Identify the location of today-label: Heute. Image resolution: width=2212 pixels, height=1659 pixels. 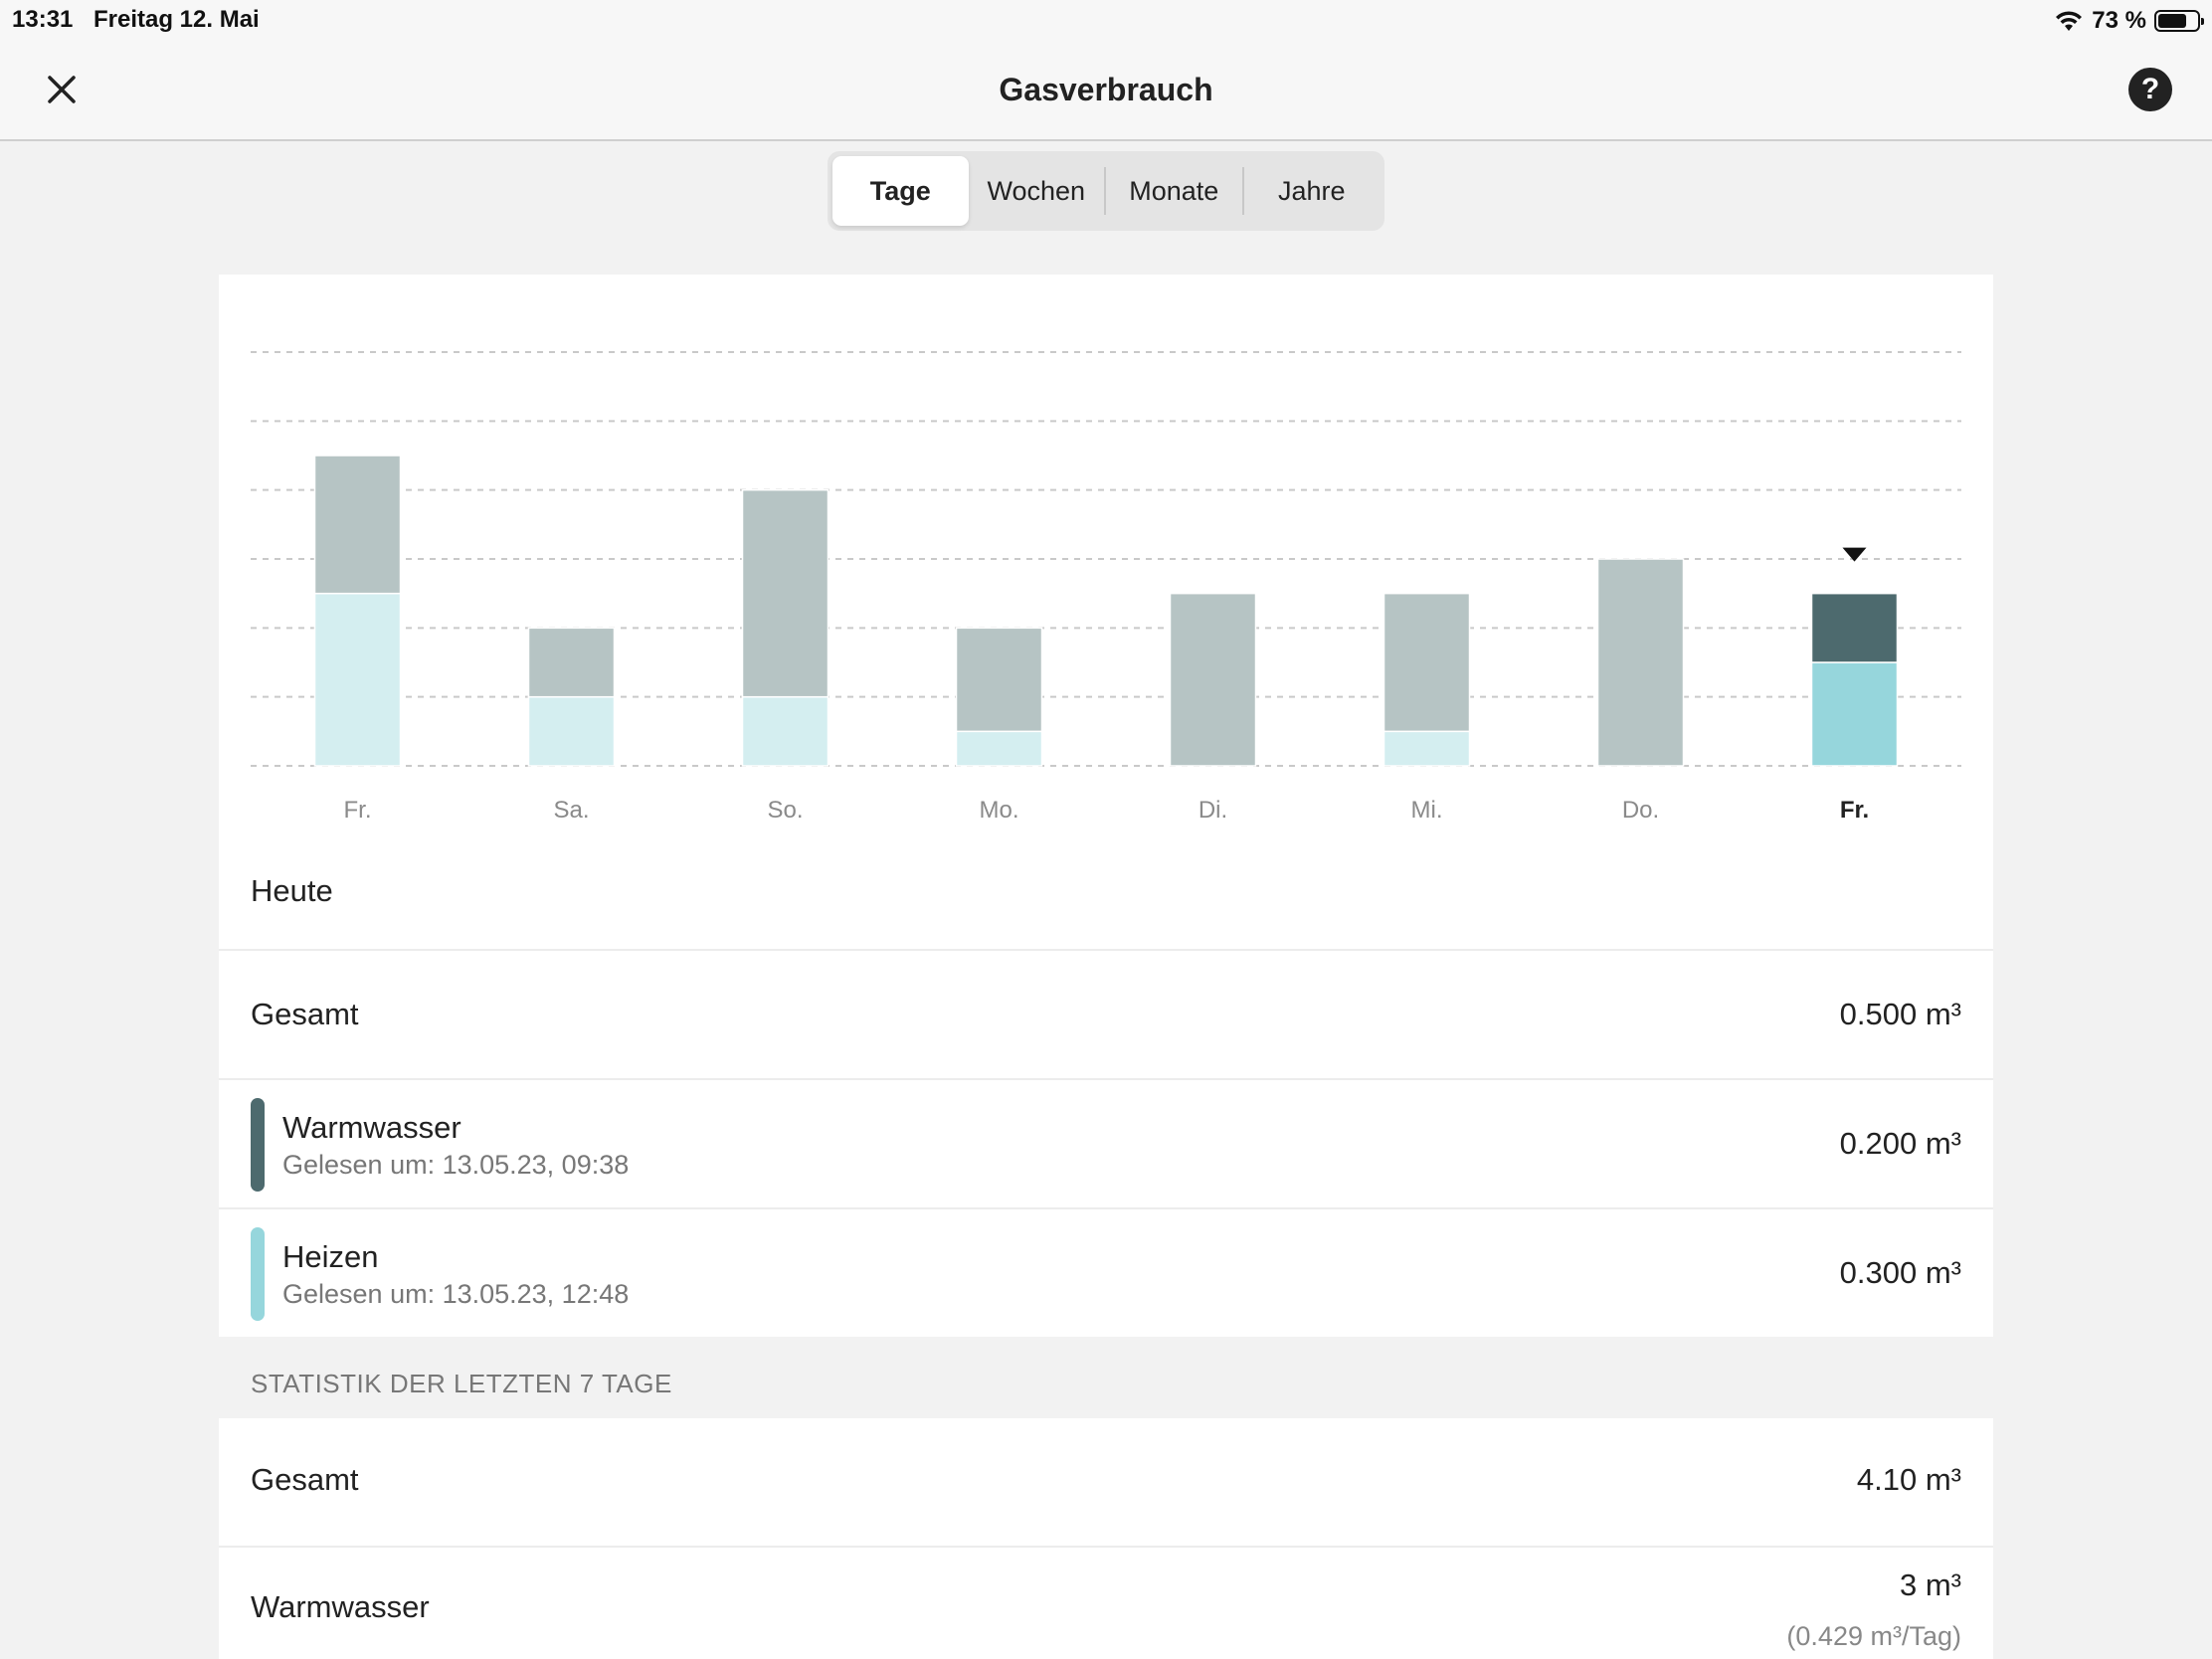
(292, 890).